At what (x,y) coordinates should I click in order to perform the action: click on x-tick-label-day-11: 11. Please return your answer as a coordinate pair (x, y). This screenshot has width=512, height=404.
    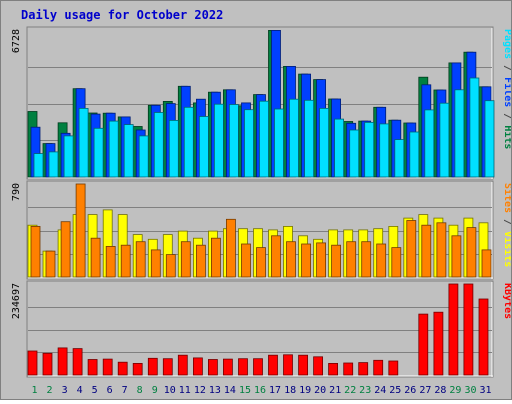
    Looking at the image, I should click on (185, 390).